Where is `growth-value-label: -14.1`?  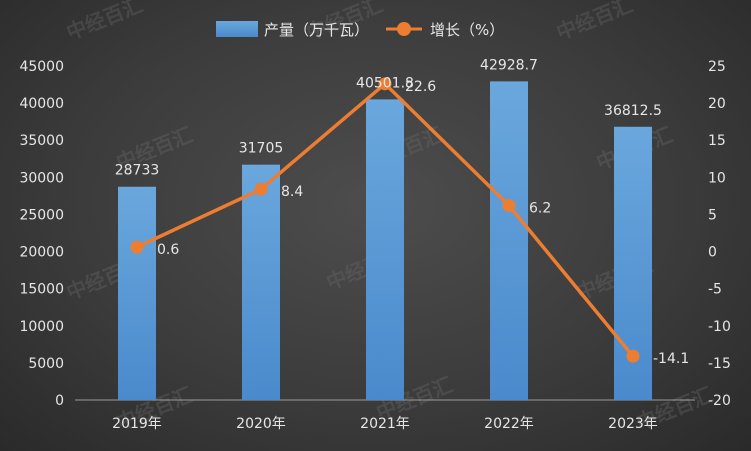
growth-value-label: -14.1 is located at coordinates (671, 359).